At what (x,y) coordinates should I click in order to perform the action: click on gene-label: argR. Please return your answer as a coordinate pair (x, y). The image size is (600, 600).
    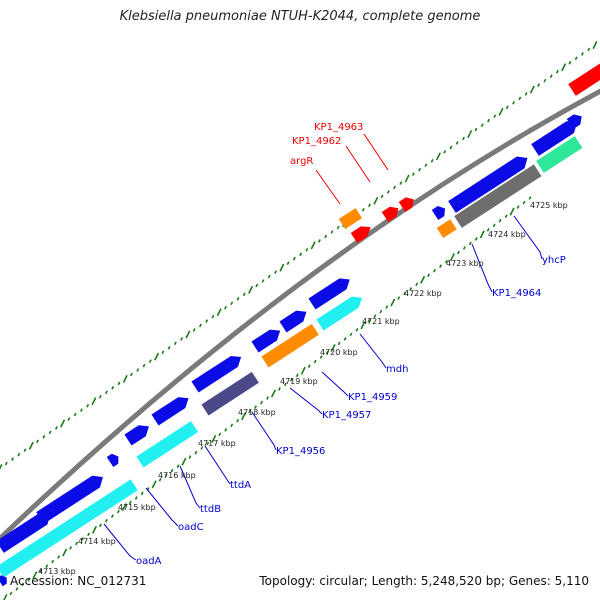
    Looking at the image, I should click on (301, 161).